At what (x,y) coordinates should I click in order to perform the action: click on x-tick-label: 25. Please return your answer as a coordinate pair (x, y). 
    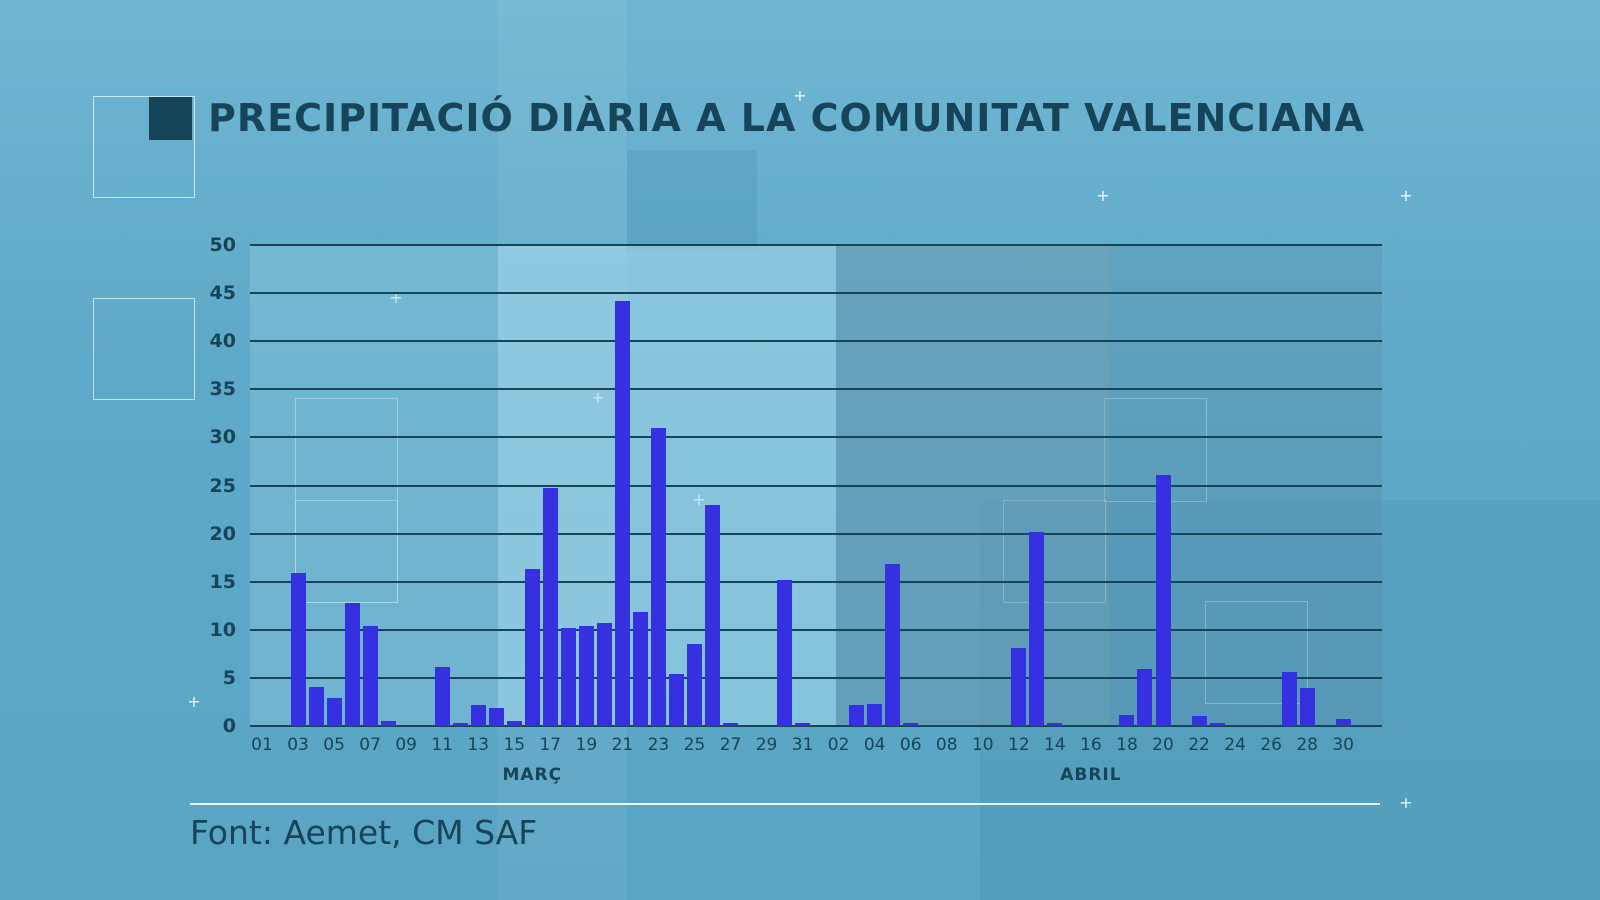
    Looking at the image, I should click on (694, 745).